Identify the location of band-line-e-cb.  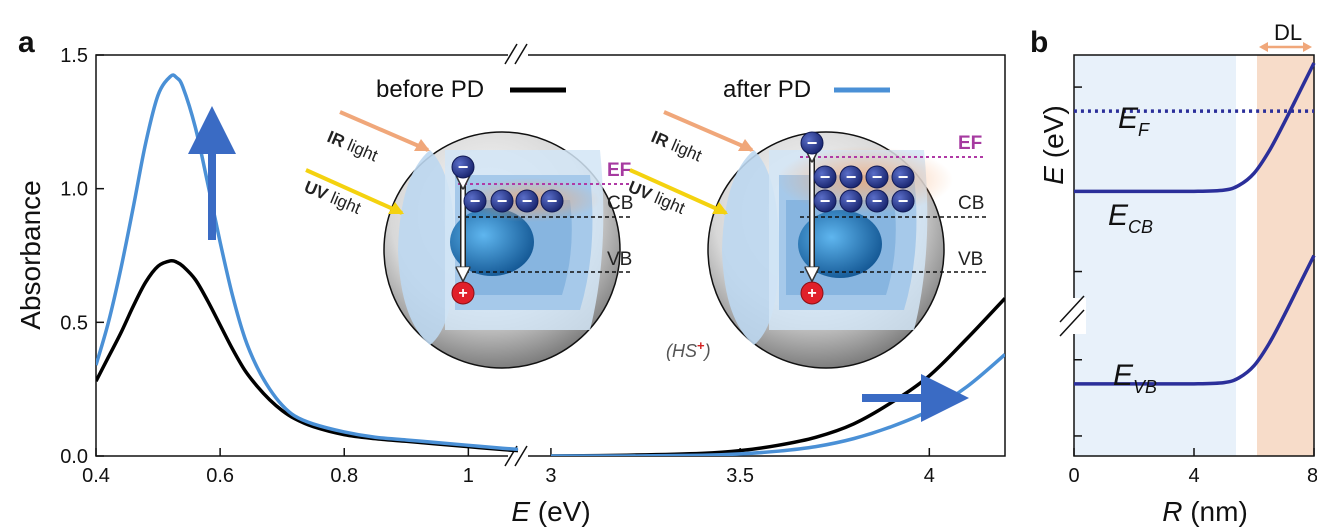
(1195, 128).